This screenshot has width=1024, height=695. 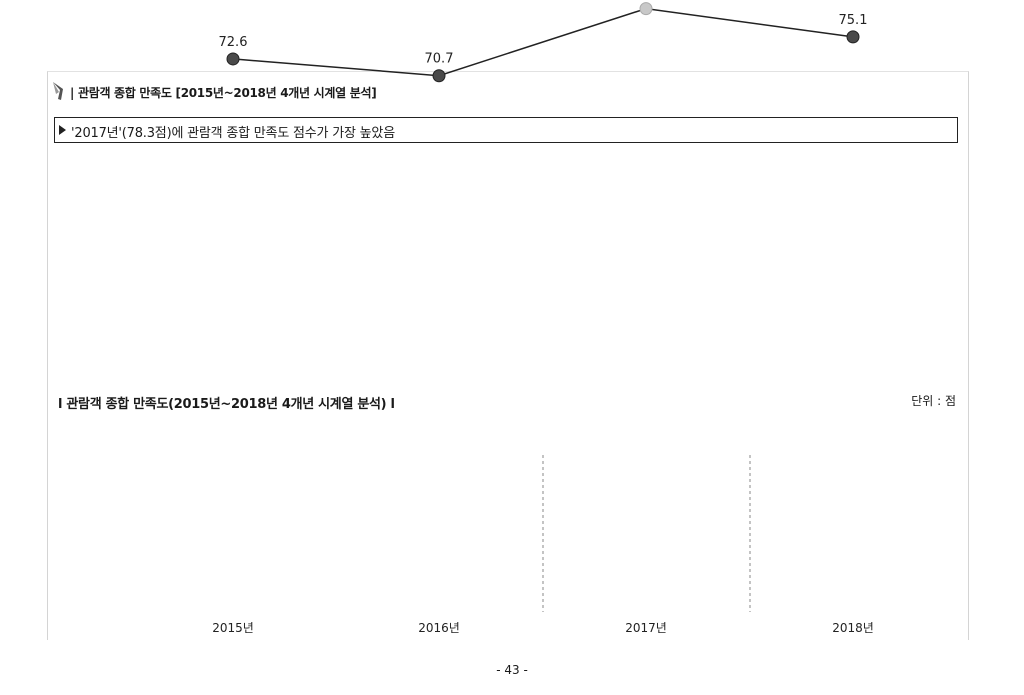 I want to click on data-label-2: 70.7, so click(x=439, y=59).